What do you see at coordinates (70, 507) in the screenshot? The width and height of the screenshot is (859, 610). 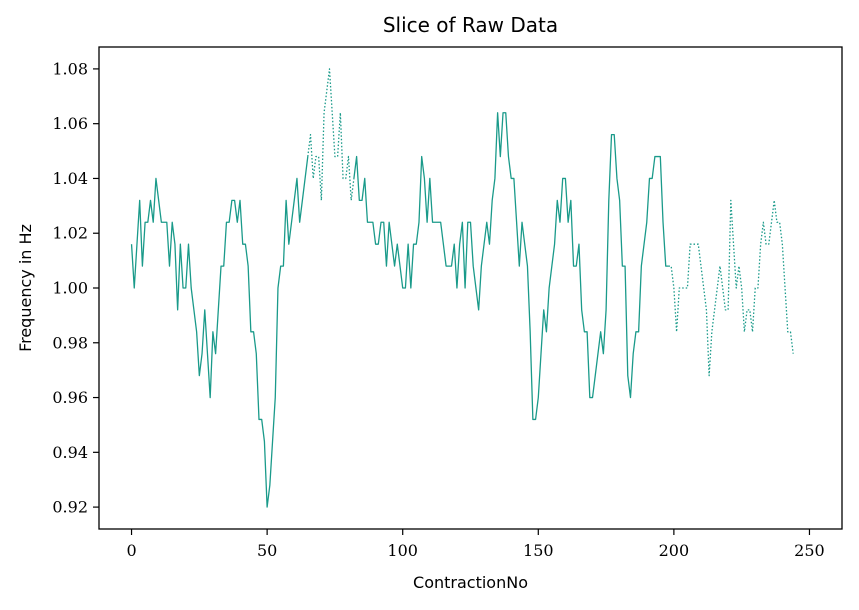 I see `y-tick-label: 0.92` at bounding box center [70, 507].